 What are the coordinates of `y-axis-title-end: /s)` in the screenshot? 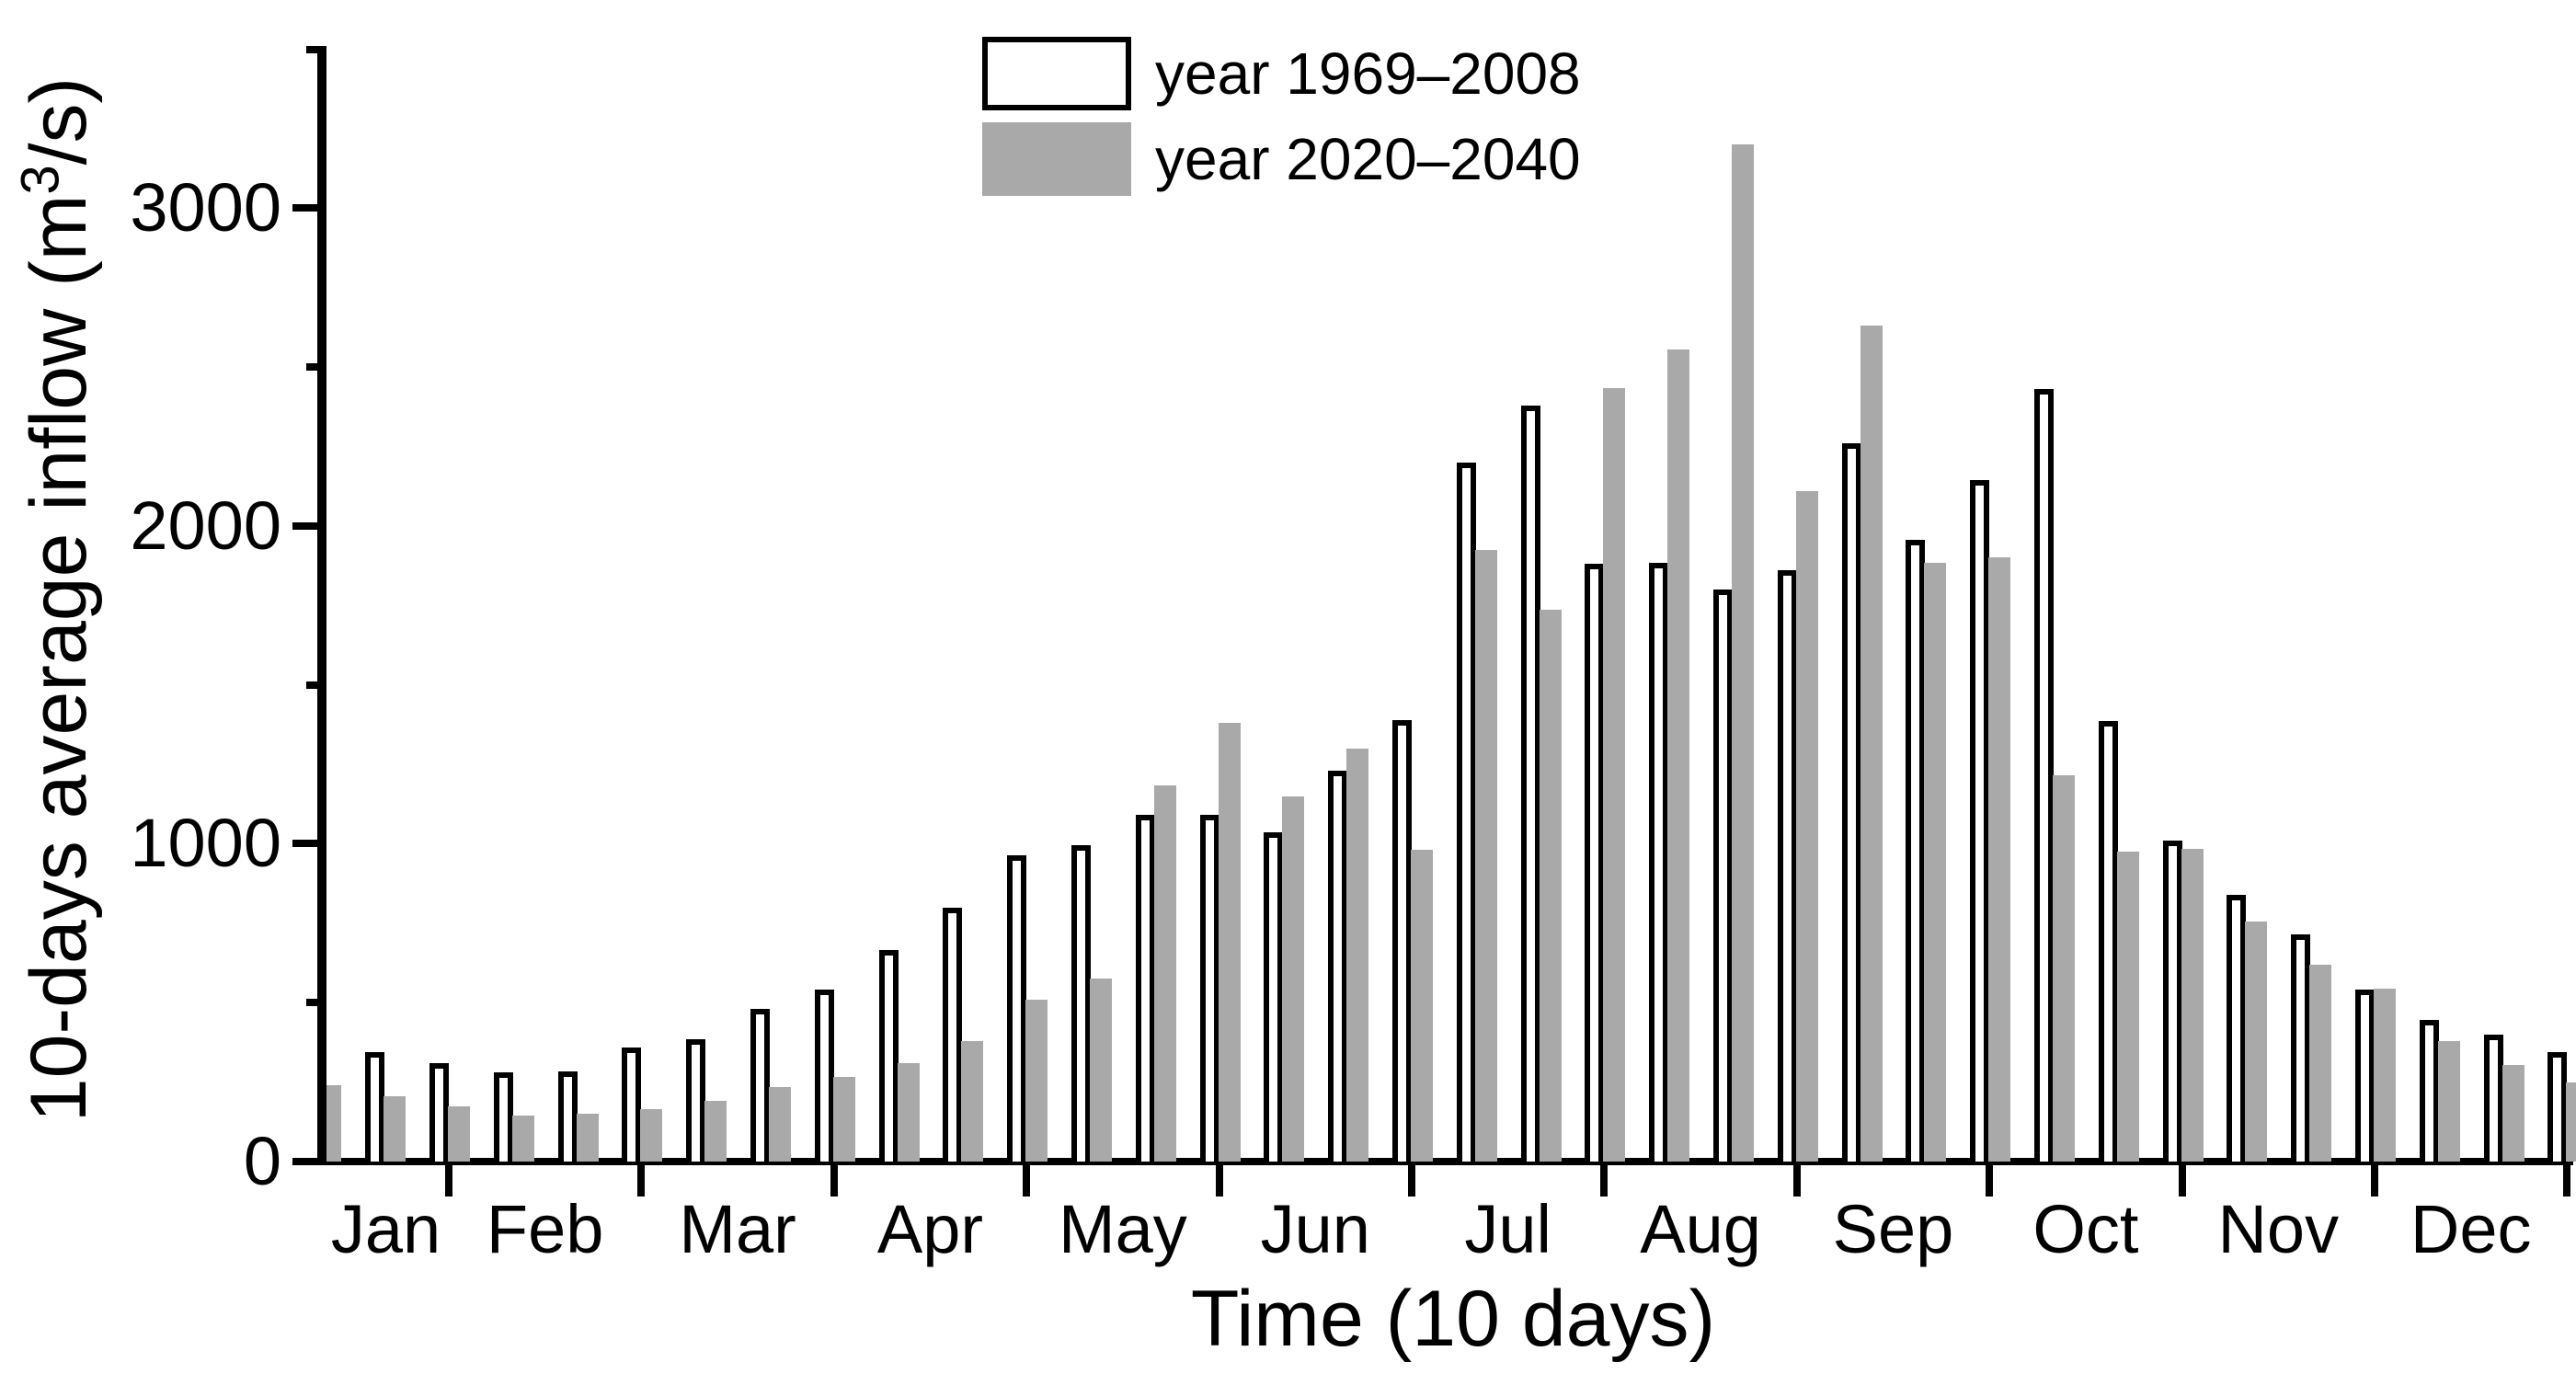 It's located at (59, 121).